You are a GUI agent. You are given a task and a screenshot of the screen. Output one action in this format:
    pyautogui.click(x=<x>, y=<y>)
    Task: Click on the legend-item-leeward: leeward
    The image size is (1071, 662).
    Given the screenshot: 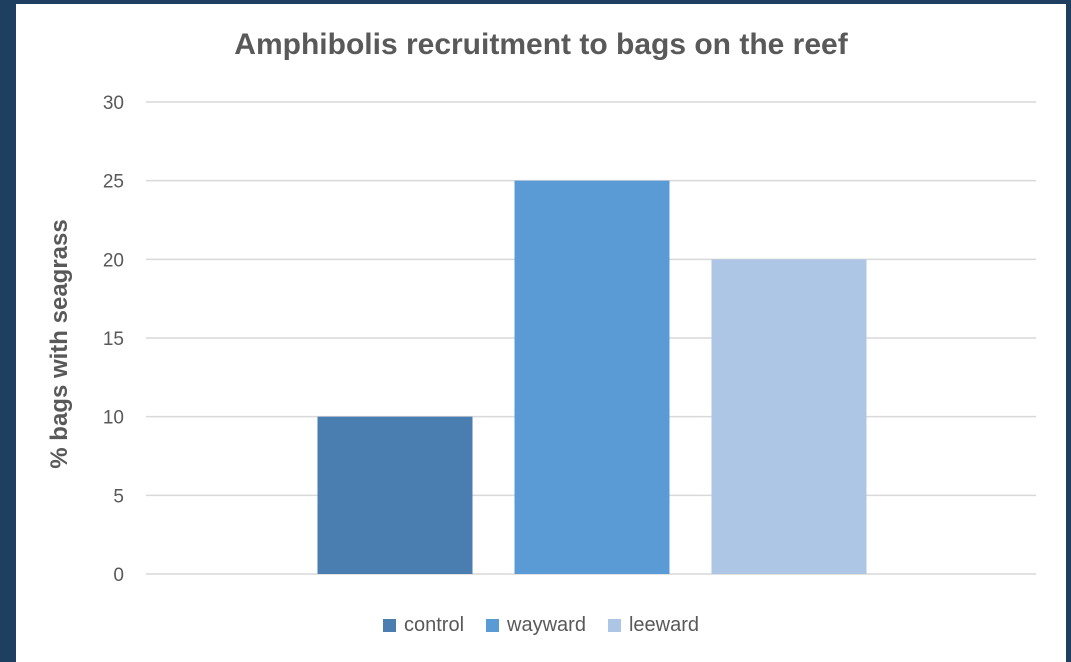 What is the action you would take?
    pyautogui.click(x=653, y=625)
    